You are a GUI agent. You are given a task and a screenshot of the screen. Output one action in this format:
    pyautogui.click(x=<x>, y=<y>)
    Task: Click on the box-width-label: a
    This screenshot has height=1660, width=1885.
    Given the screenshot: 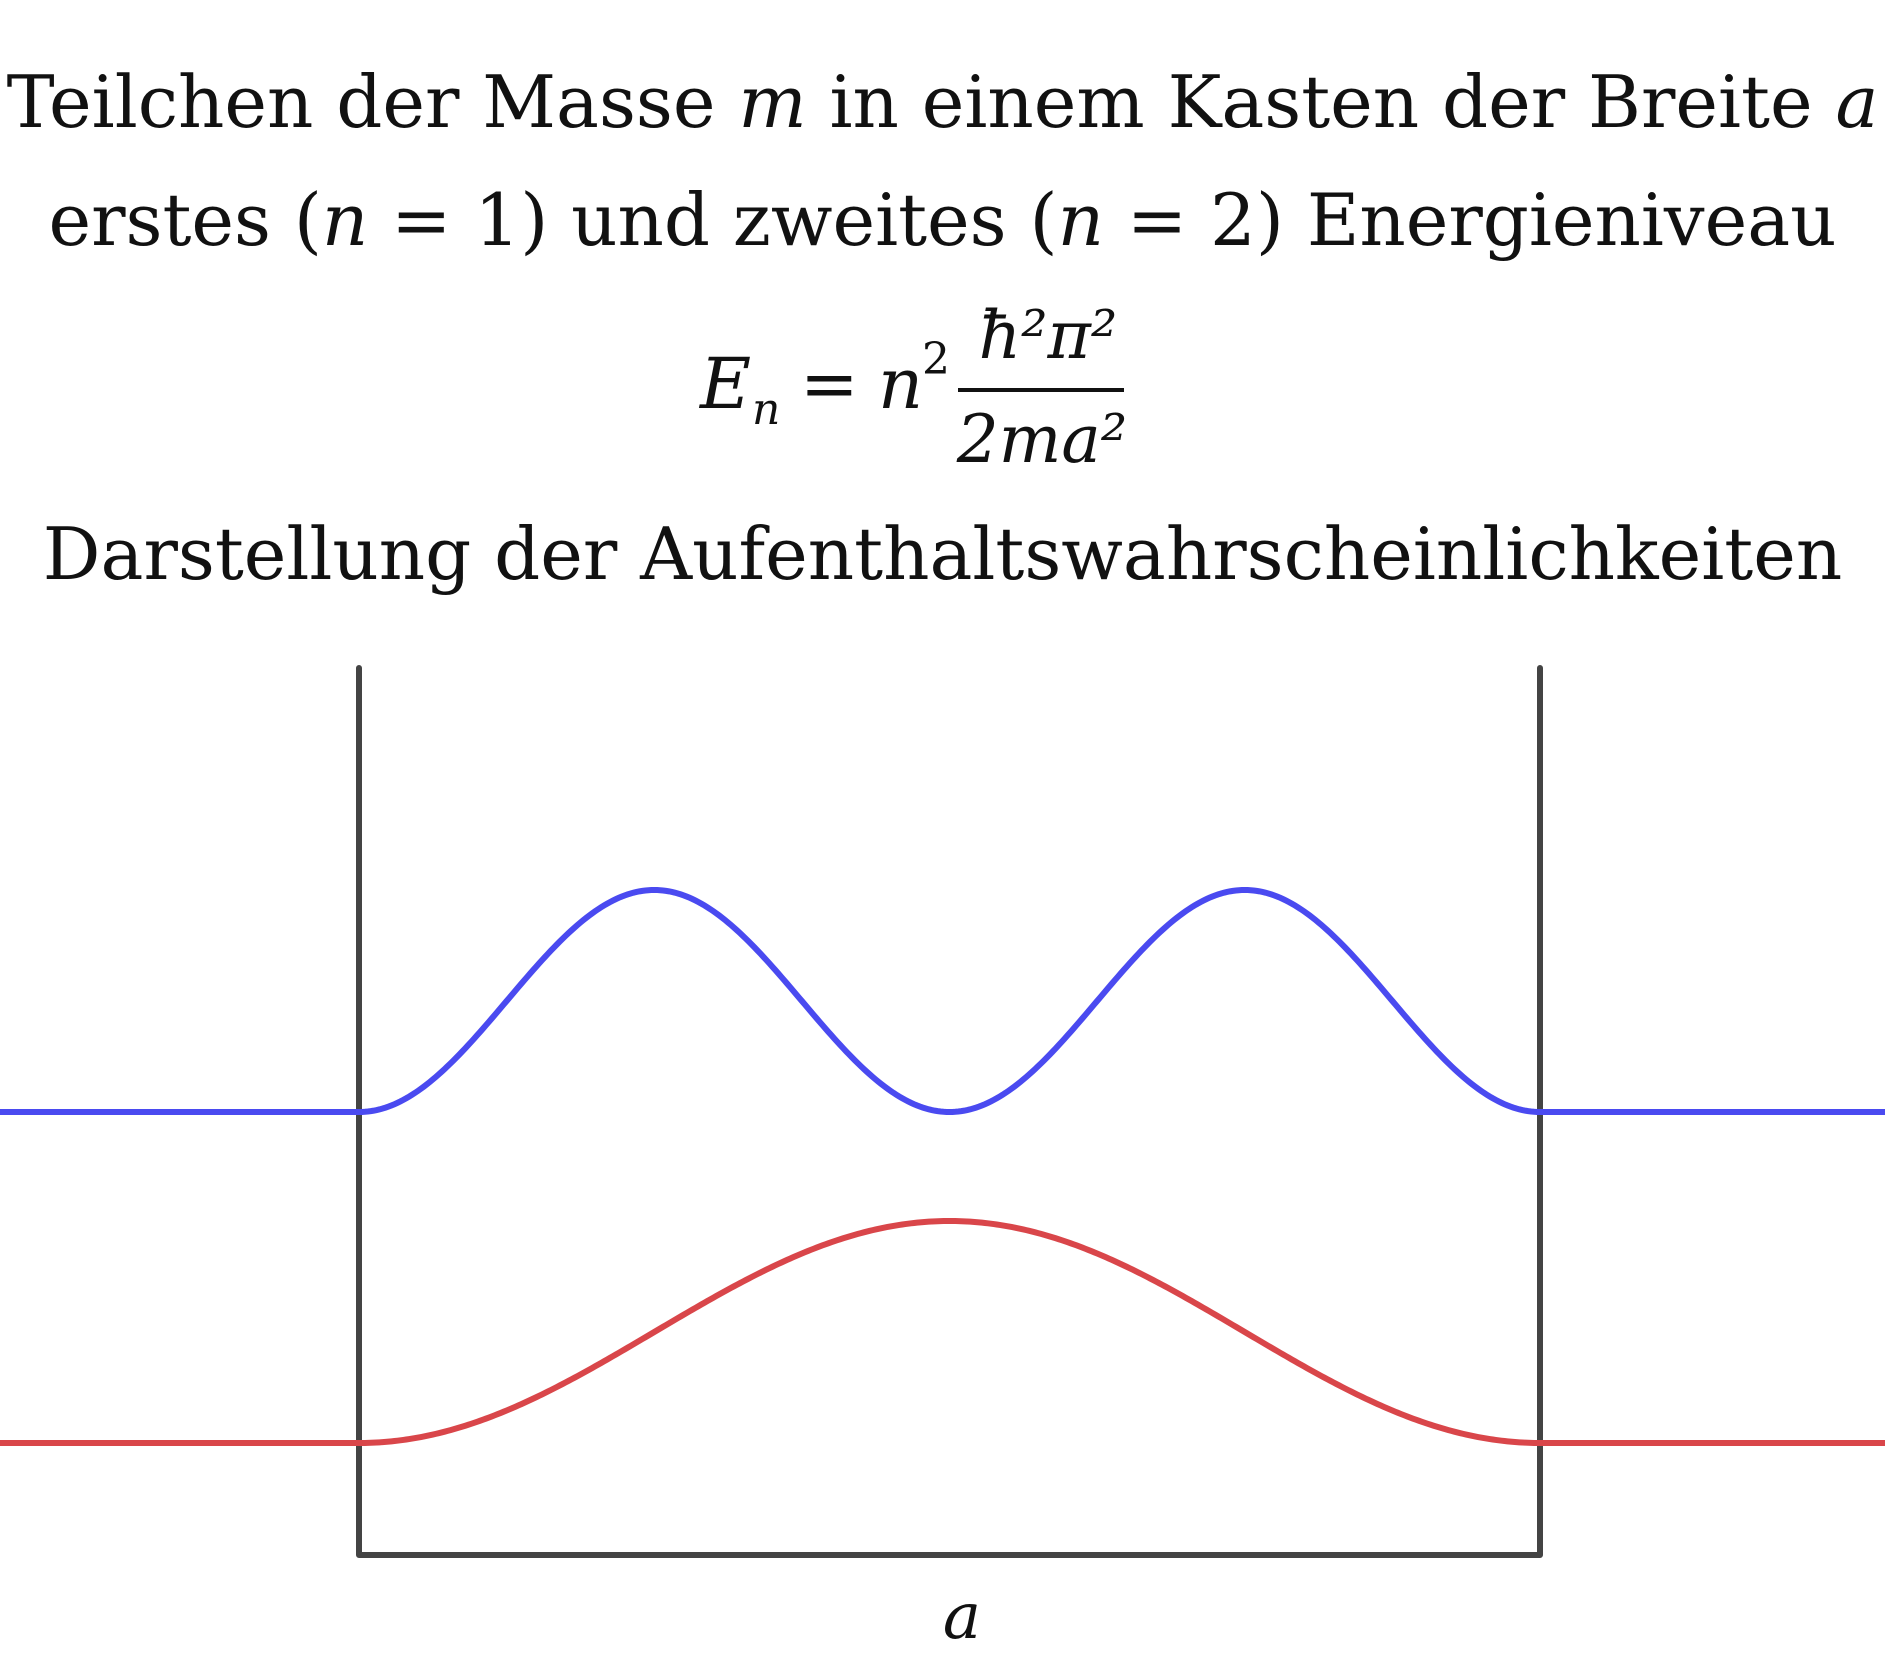 What is the action you would take?
    pyautogui.click(x=962, y=1617)
    